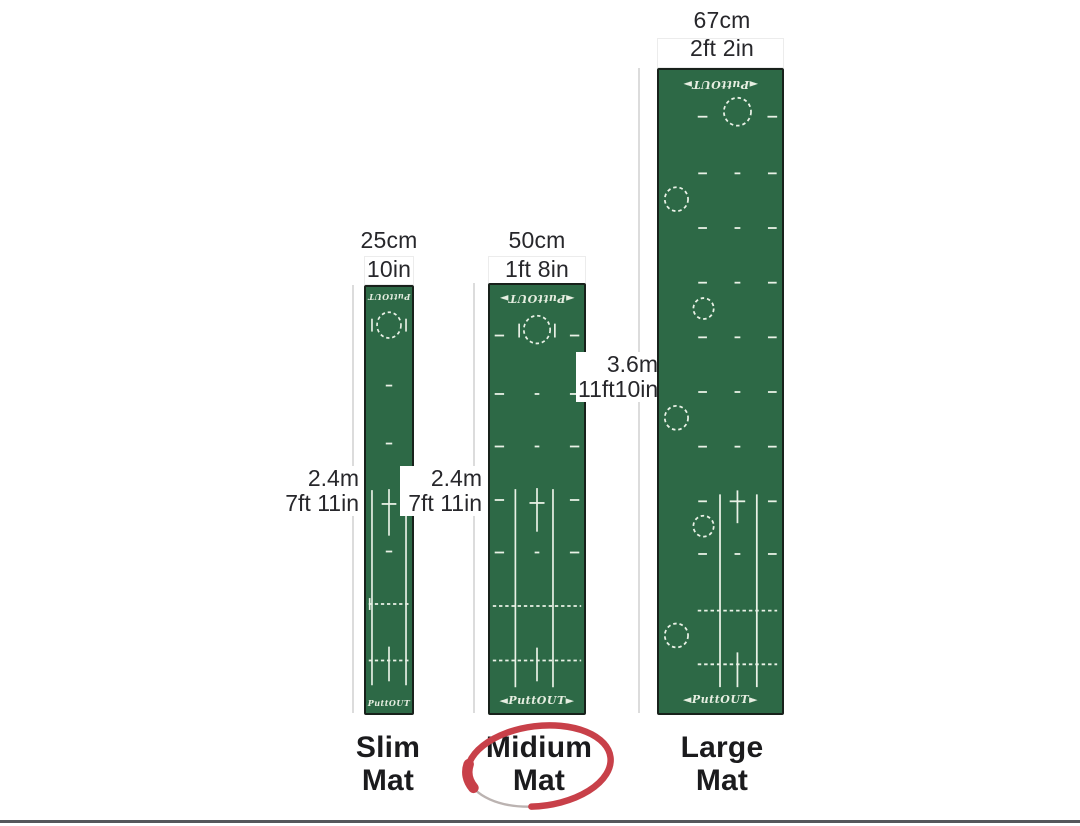 This screenshot has height=826, width=1080. I want to click on slim-length-label: 2.4m 7ft 11in, so click(319, 491).